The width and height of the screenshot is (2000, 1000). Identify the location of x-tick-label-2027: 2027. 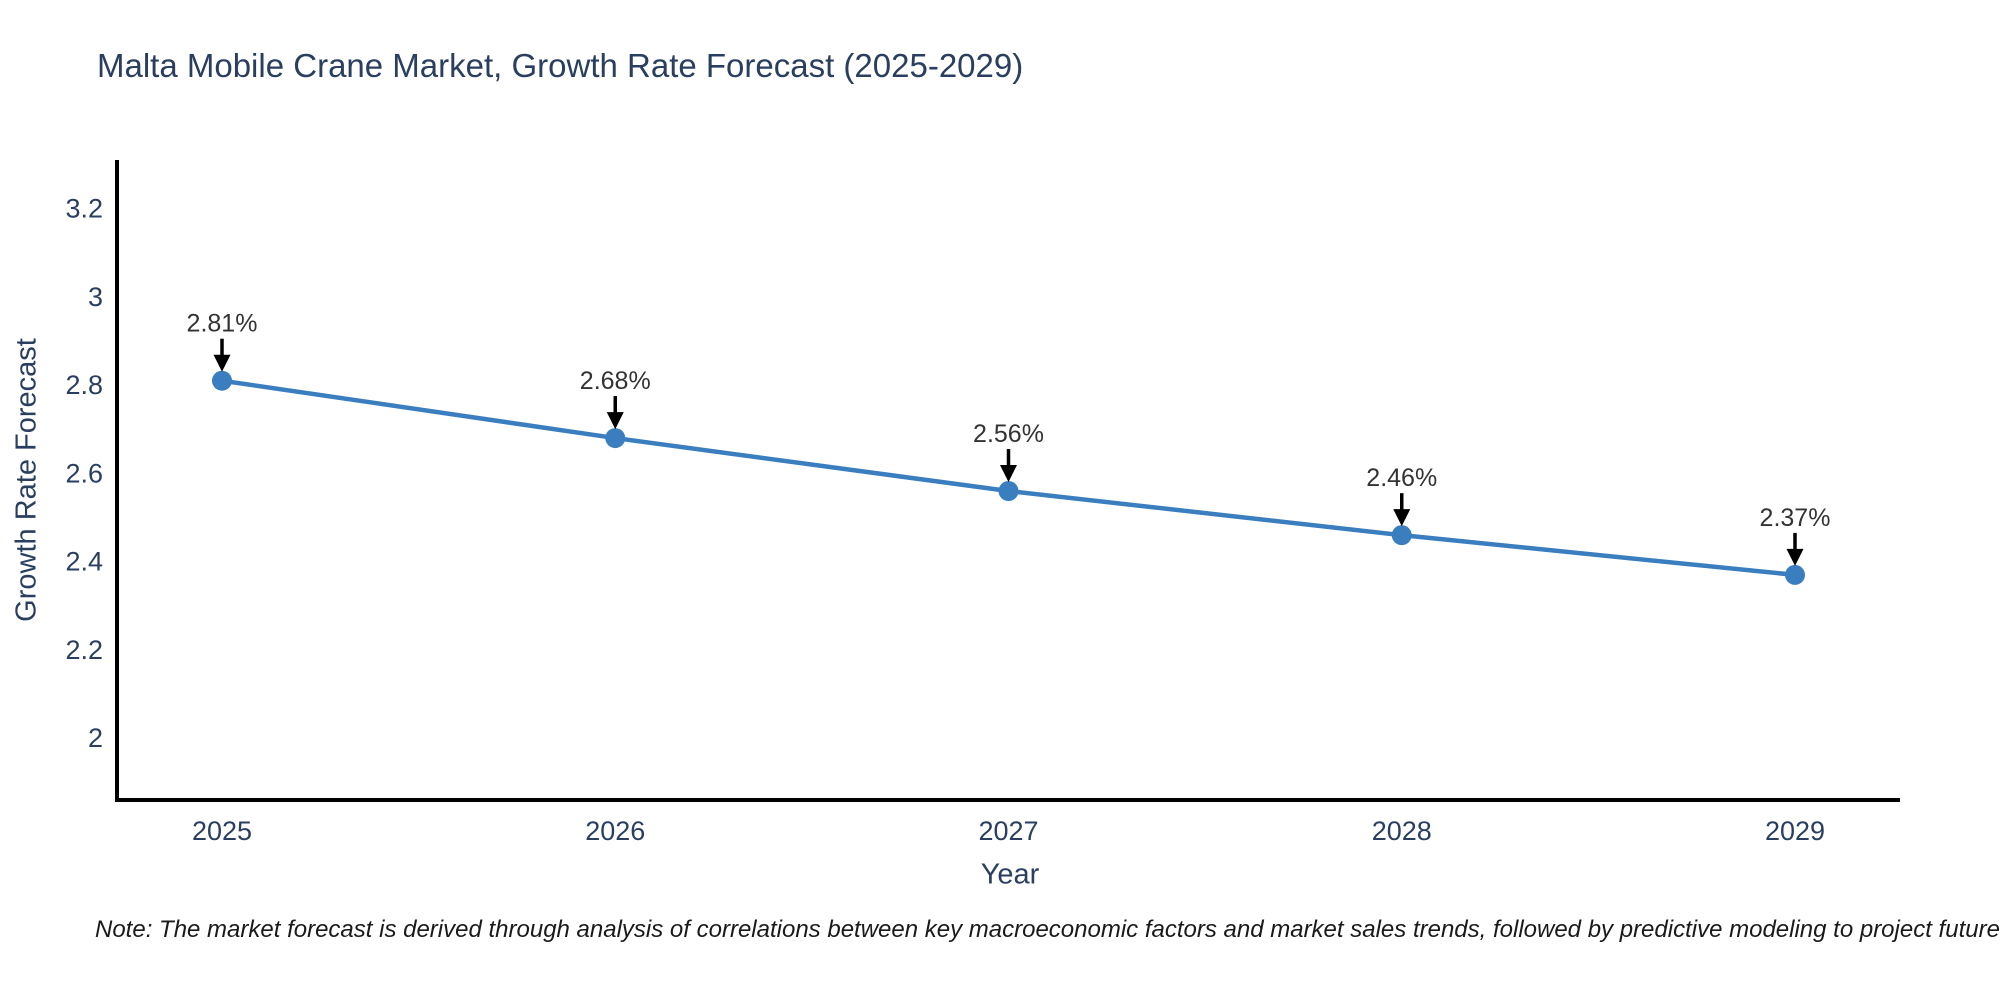
(1008, 831).